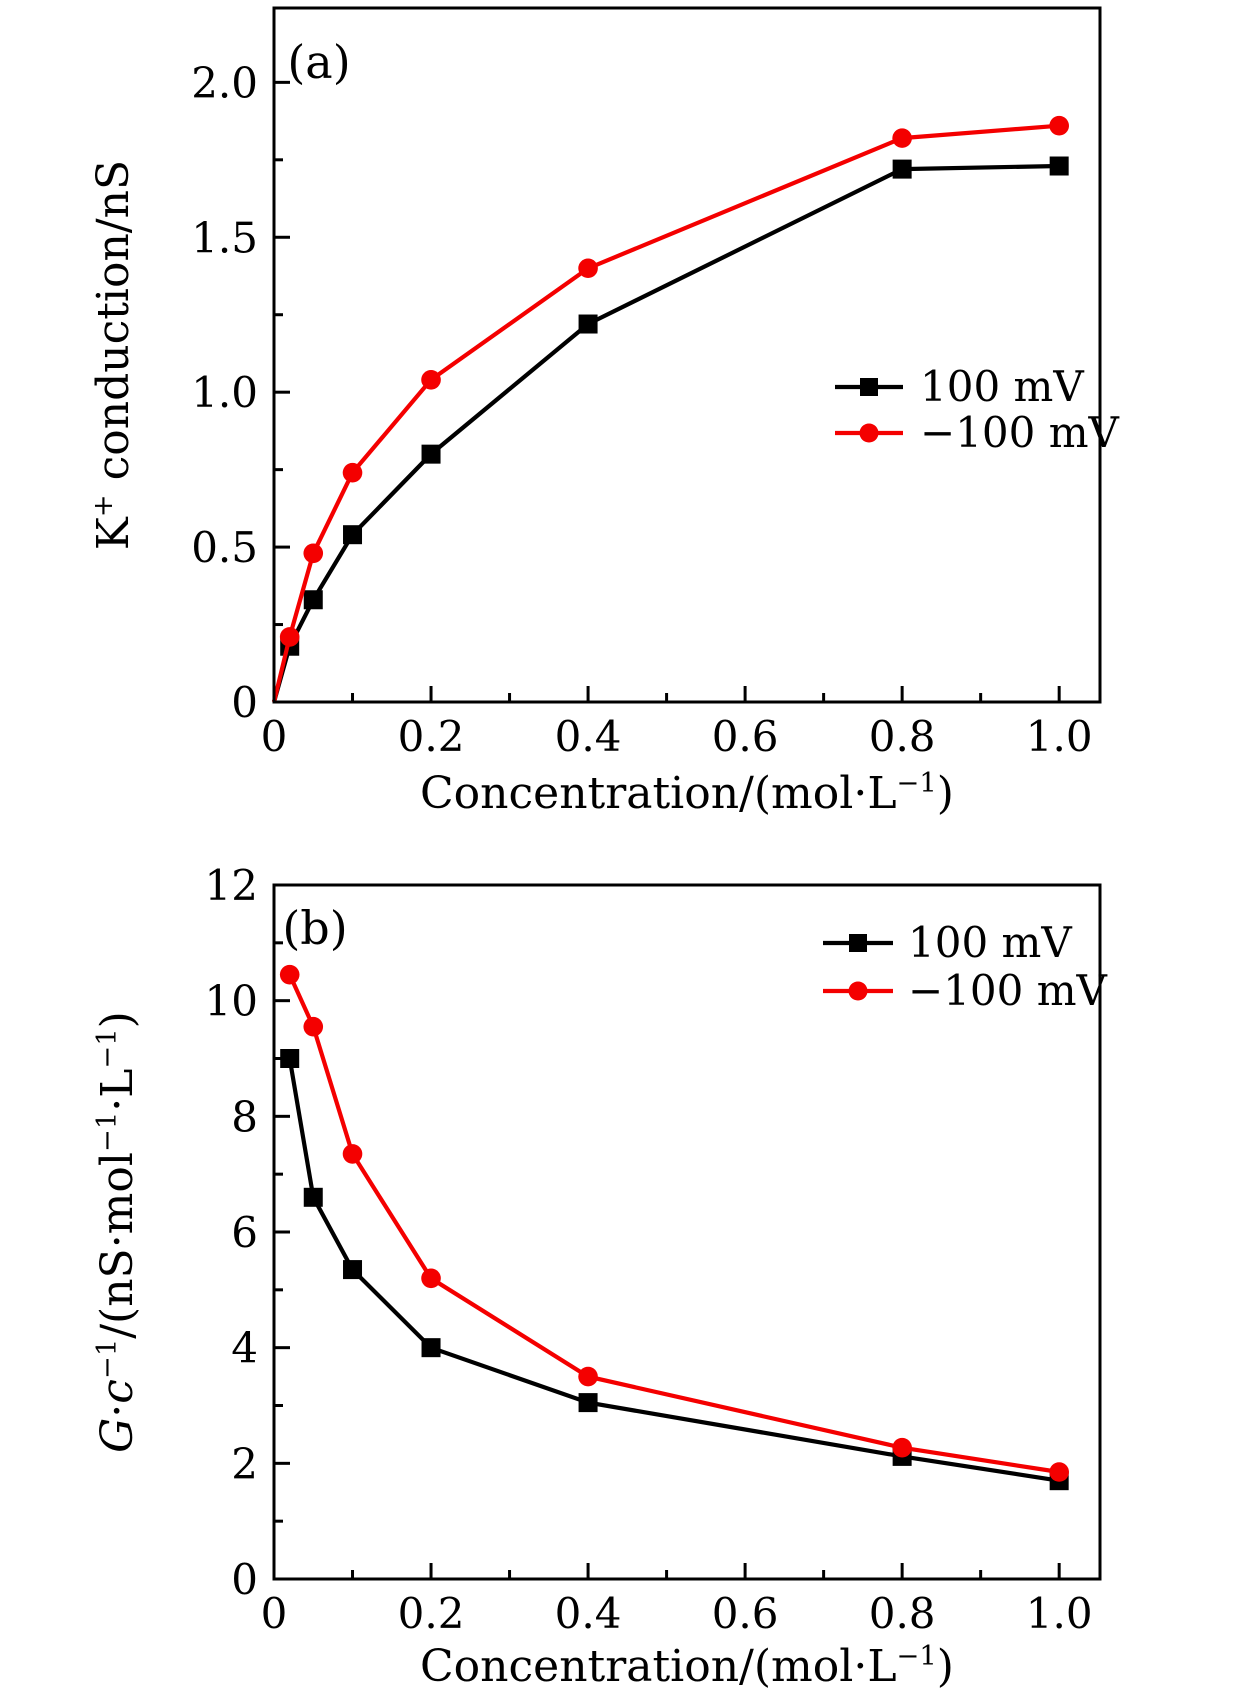 This screenshot has height=1701, width=1260. Describe the element at coordinates (318, 62) in the screenshot. I see `panel-label: (a)` at that location.